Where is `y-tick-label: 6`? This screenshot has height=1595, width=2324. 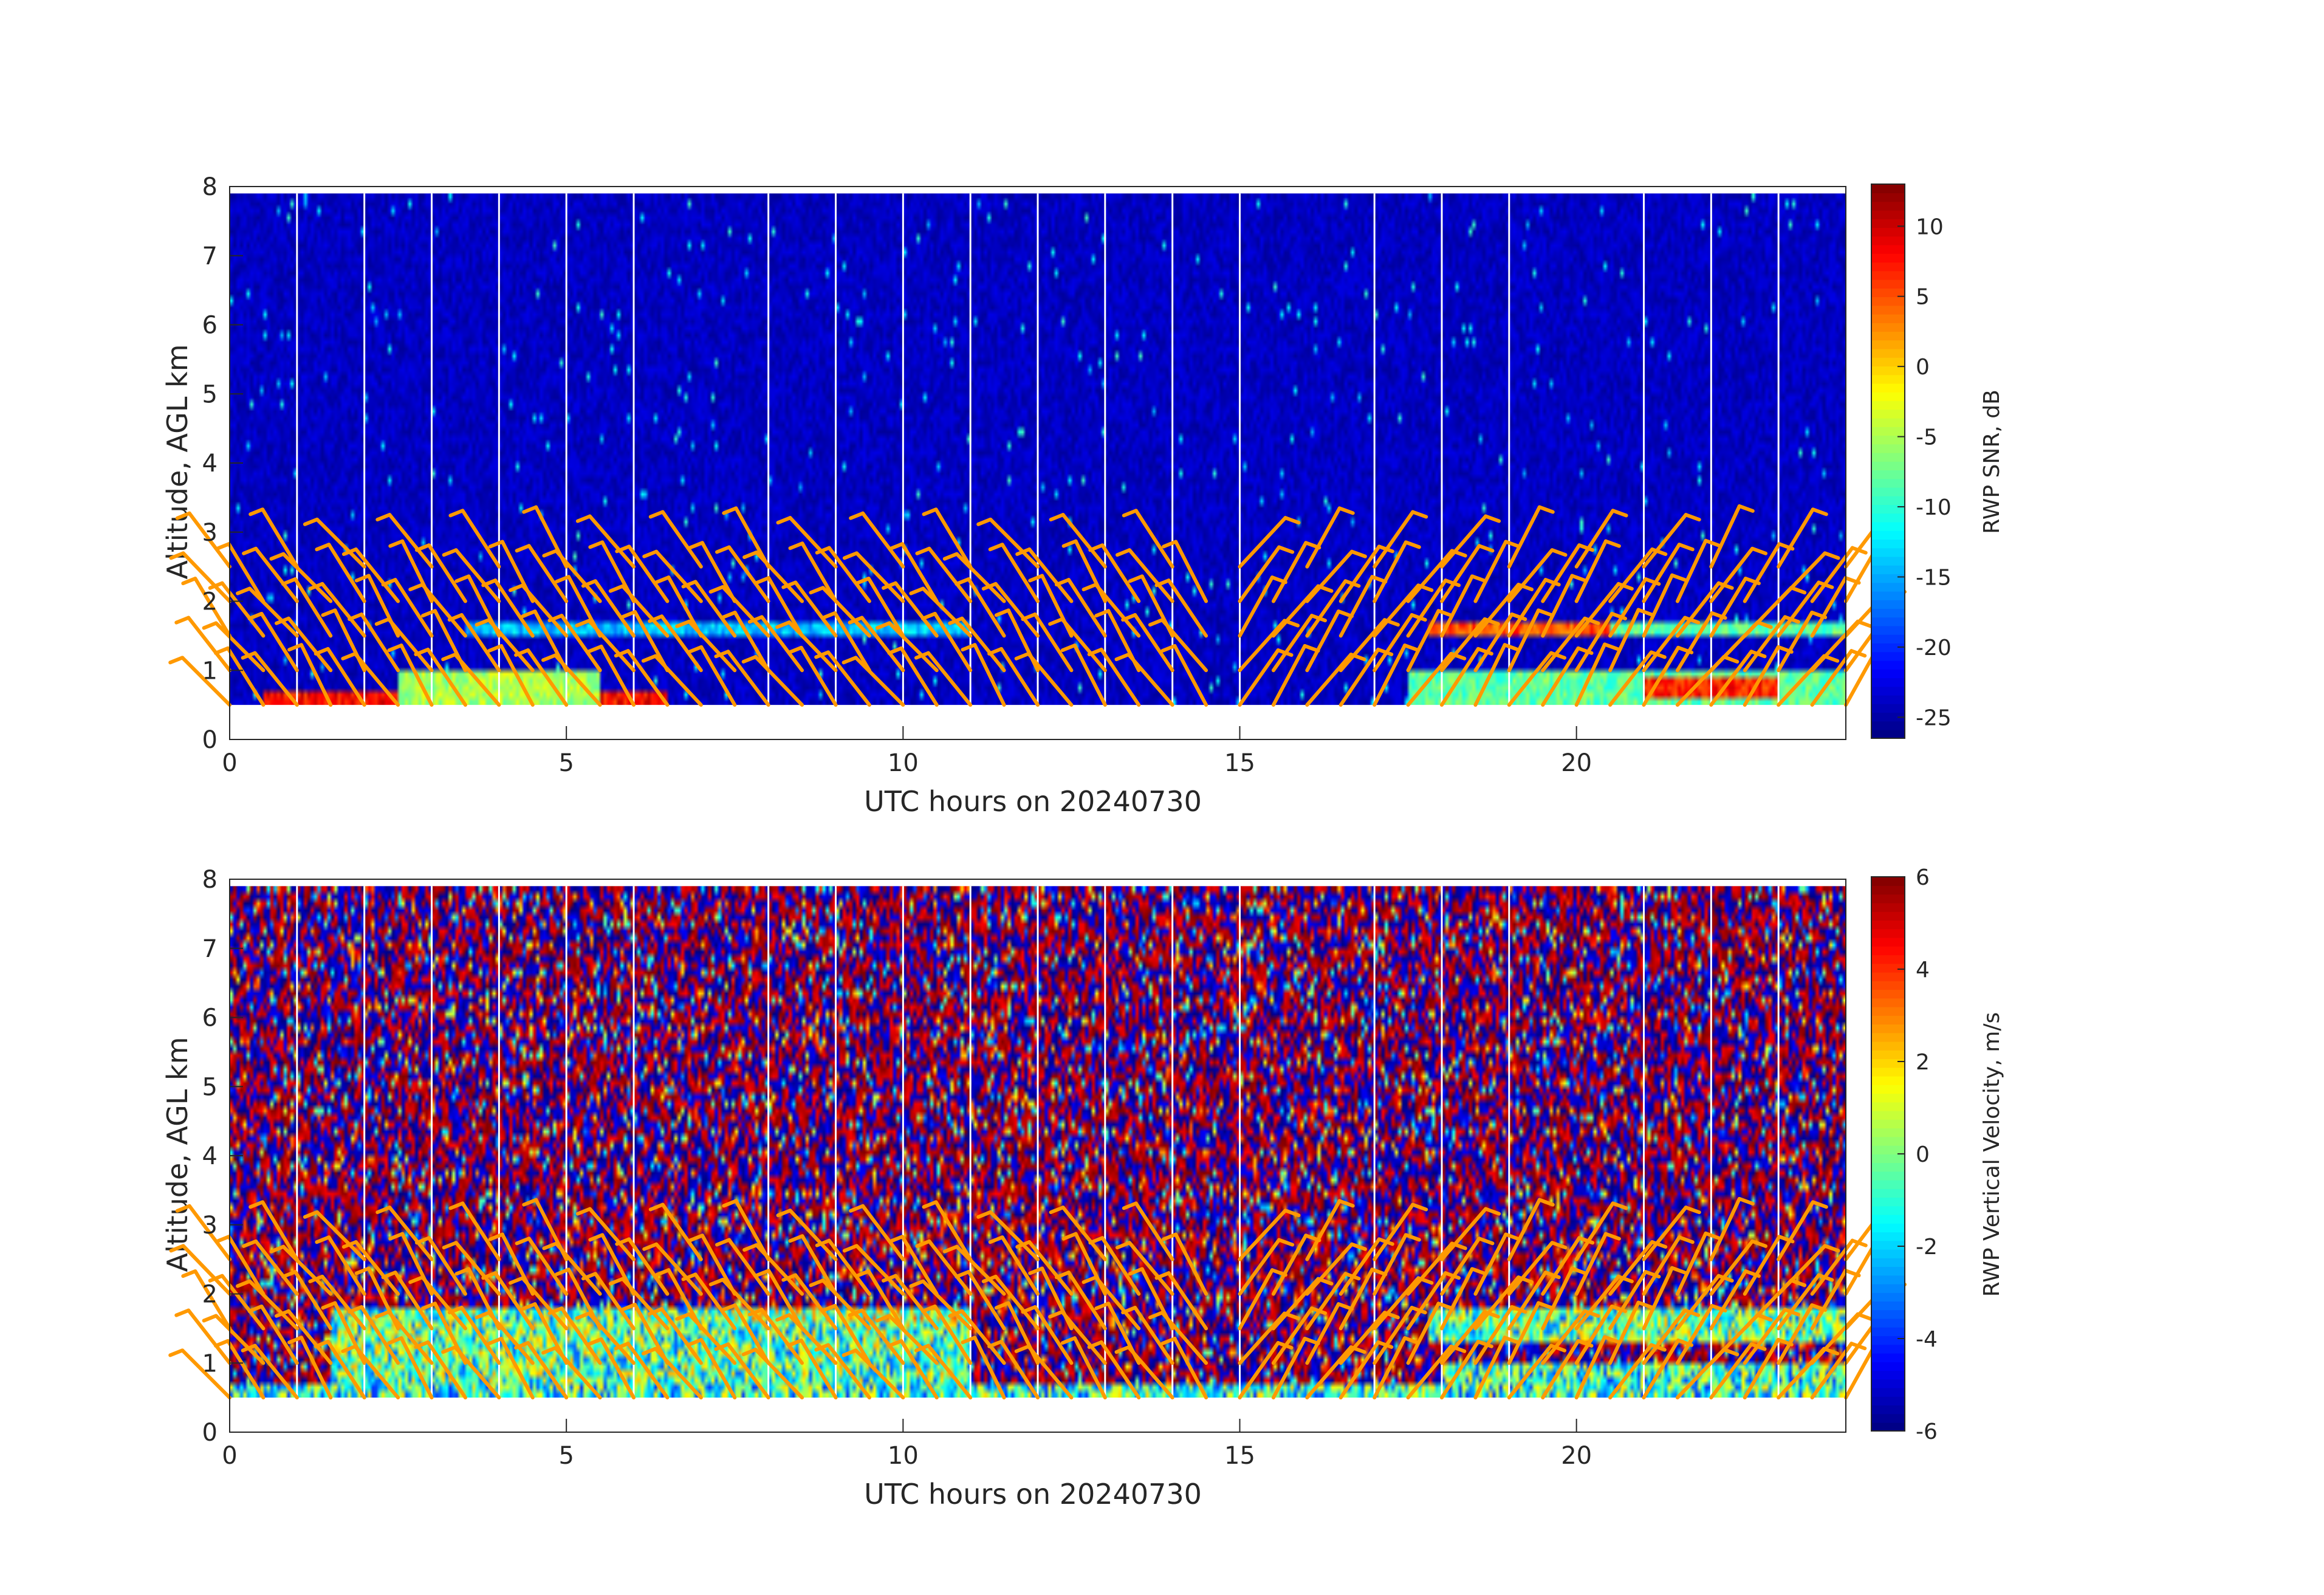
y-tick-label: 6 is located at coordinates (210, 326).